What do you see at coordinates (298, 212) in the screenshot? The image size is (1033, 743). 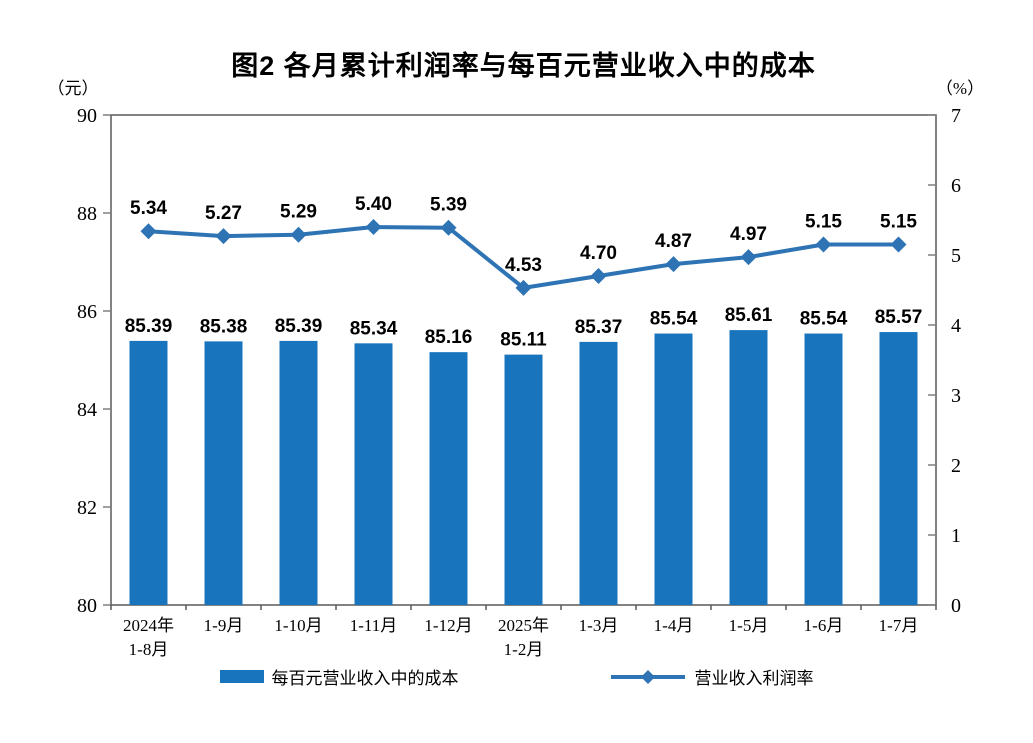 I see `line-value-label: 5.29` at bounding box center [298, 212].